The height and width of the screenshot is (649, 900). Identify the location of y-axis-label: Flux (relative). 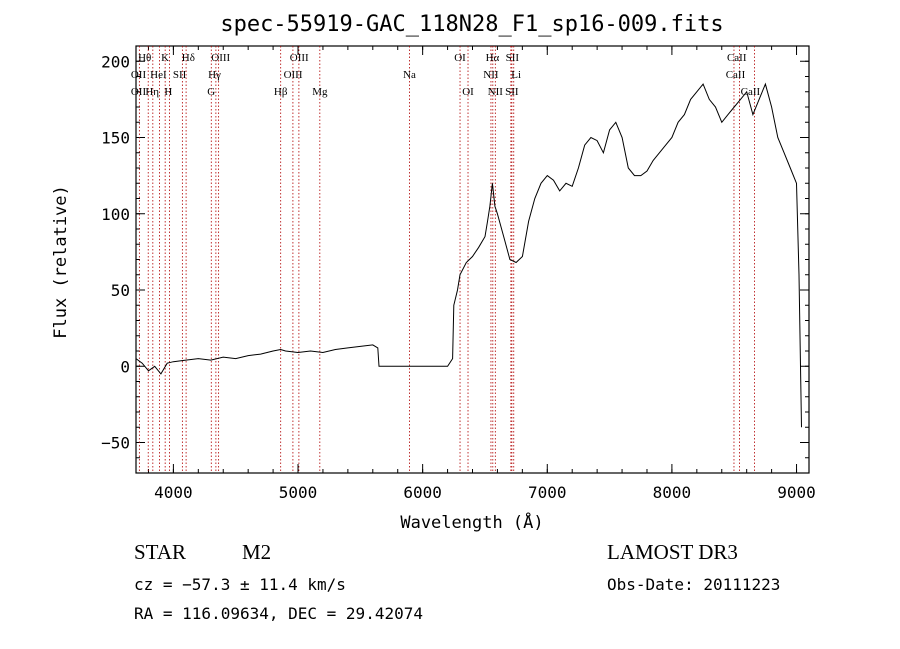
(61, 262).